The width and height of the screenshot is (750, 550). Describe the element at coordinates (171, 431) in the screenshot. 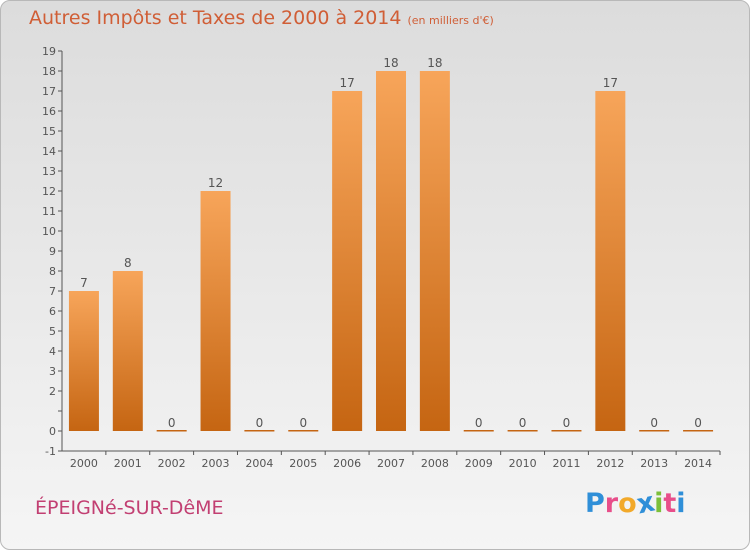

I see `bar-2002` at that location.